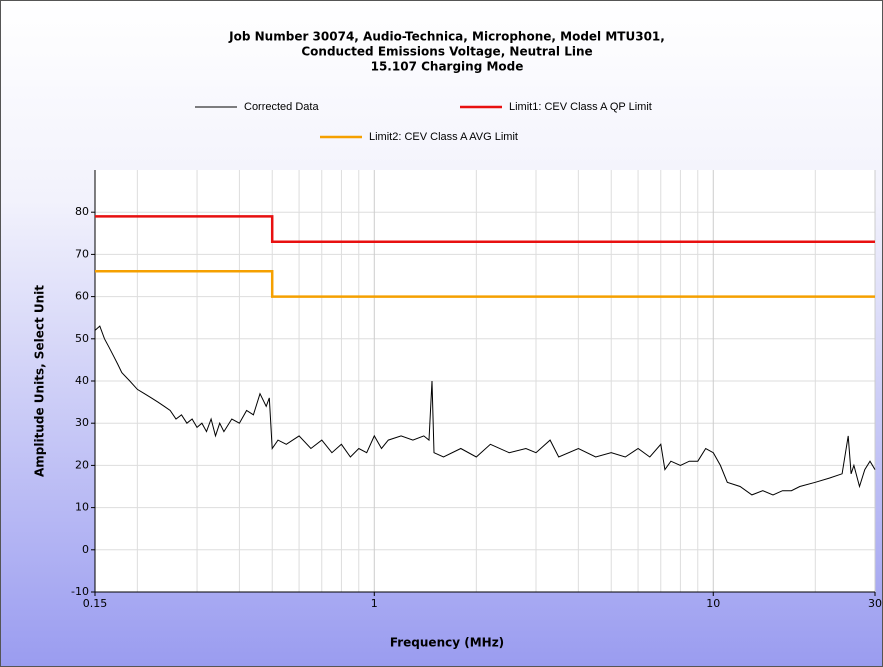 The width and height of the screenshot is (883, 667). What do you see at coordinates (85, 549) in the screenshot?
I see `y-tick-label: 0` at bounding box center [85, 549].